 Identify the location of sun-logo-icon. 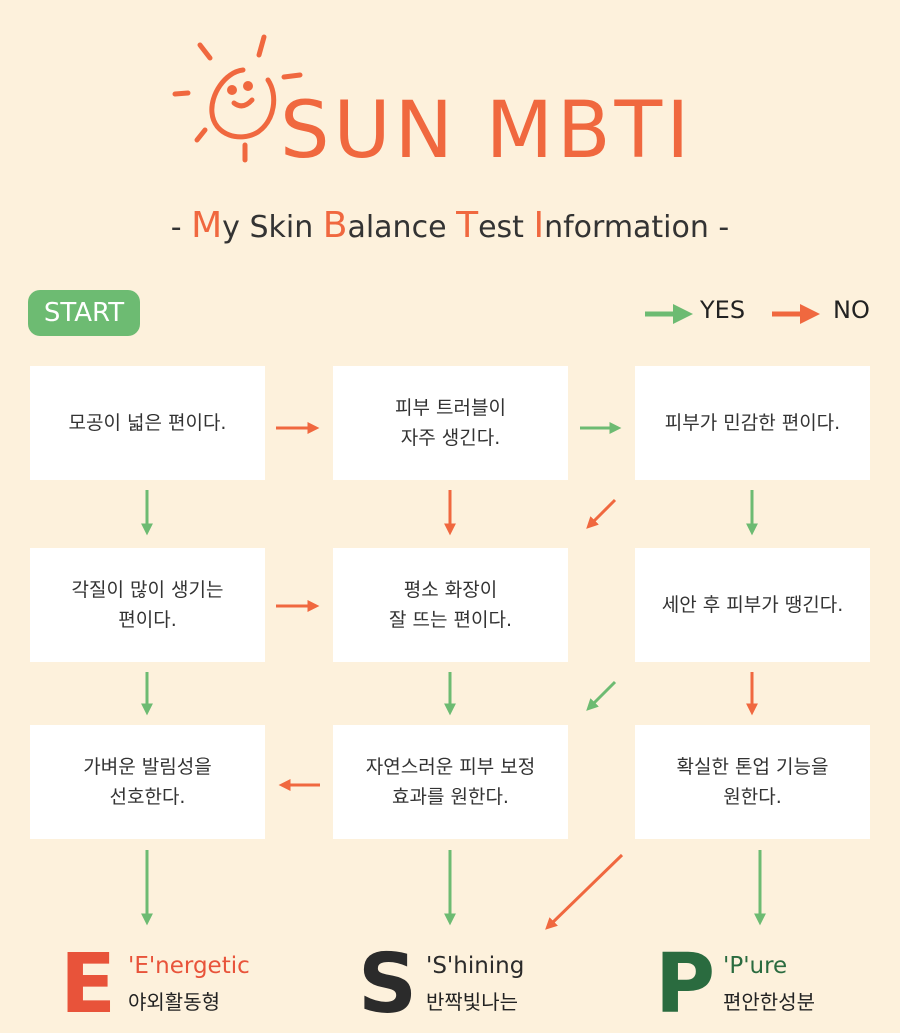
(237, 98).